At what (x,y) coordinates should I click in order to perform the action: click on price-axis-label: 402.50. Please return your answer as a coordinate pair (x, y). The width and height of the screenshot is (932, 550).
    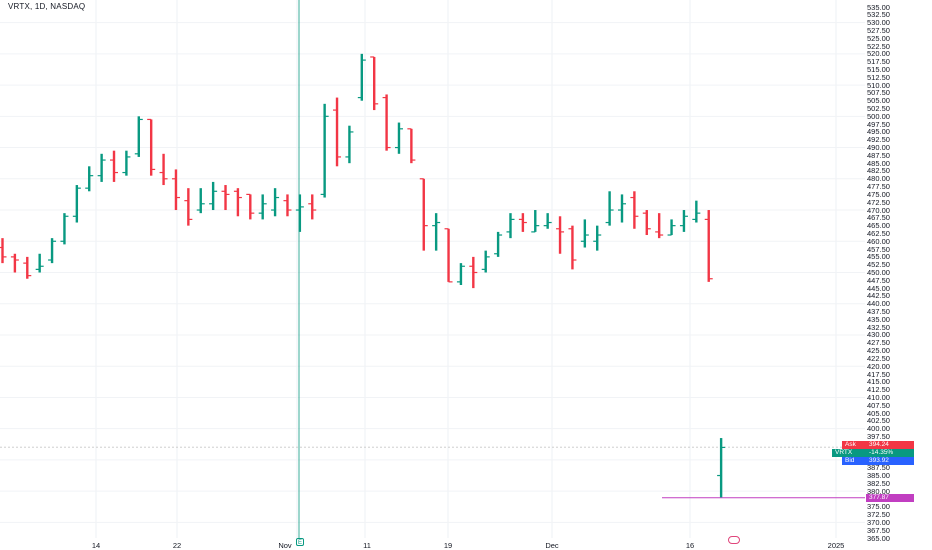
    Looking at the image, I should click on (878, 421).